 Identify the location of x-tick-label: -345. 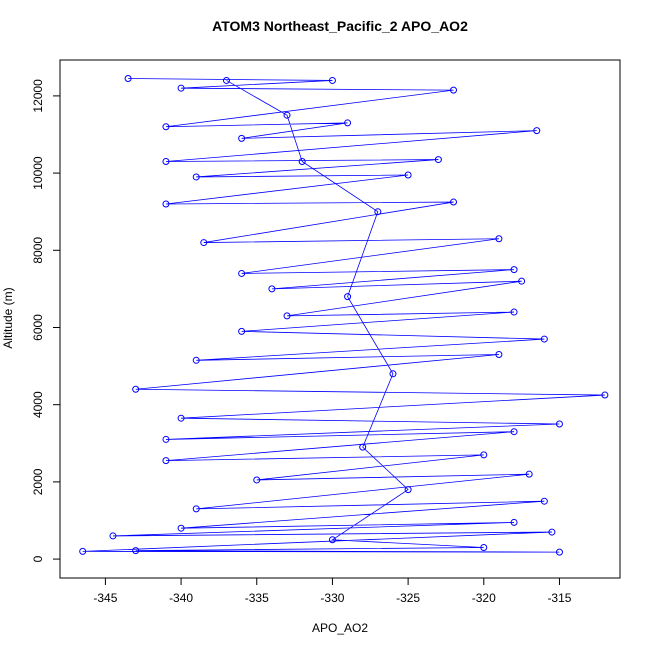
(105, 598).